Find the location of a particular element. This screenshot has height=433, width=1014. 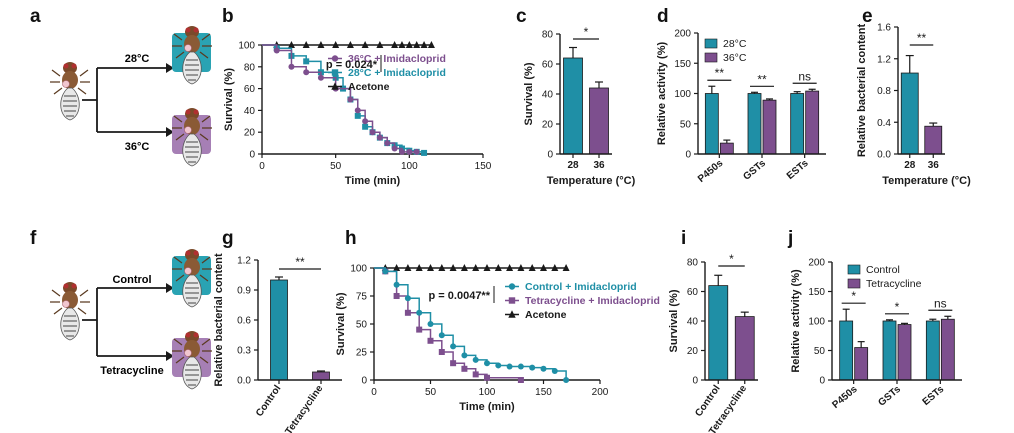

fly-icon is located at coordinates (70, 311).